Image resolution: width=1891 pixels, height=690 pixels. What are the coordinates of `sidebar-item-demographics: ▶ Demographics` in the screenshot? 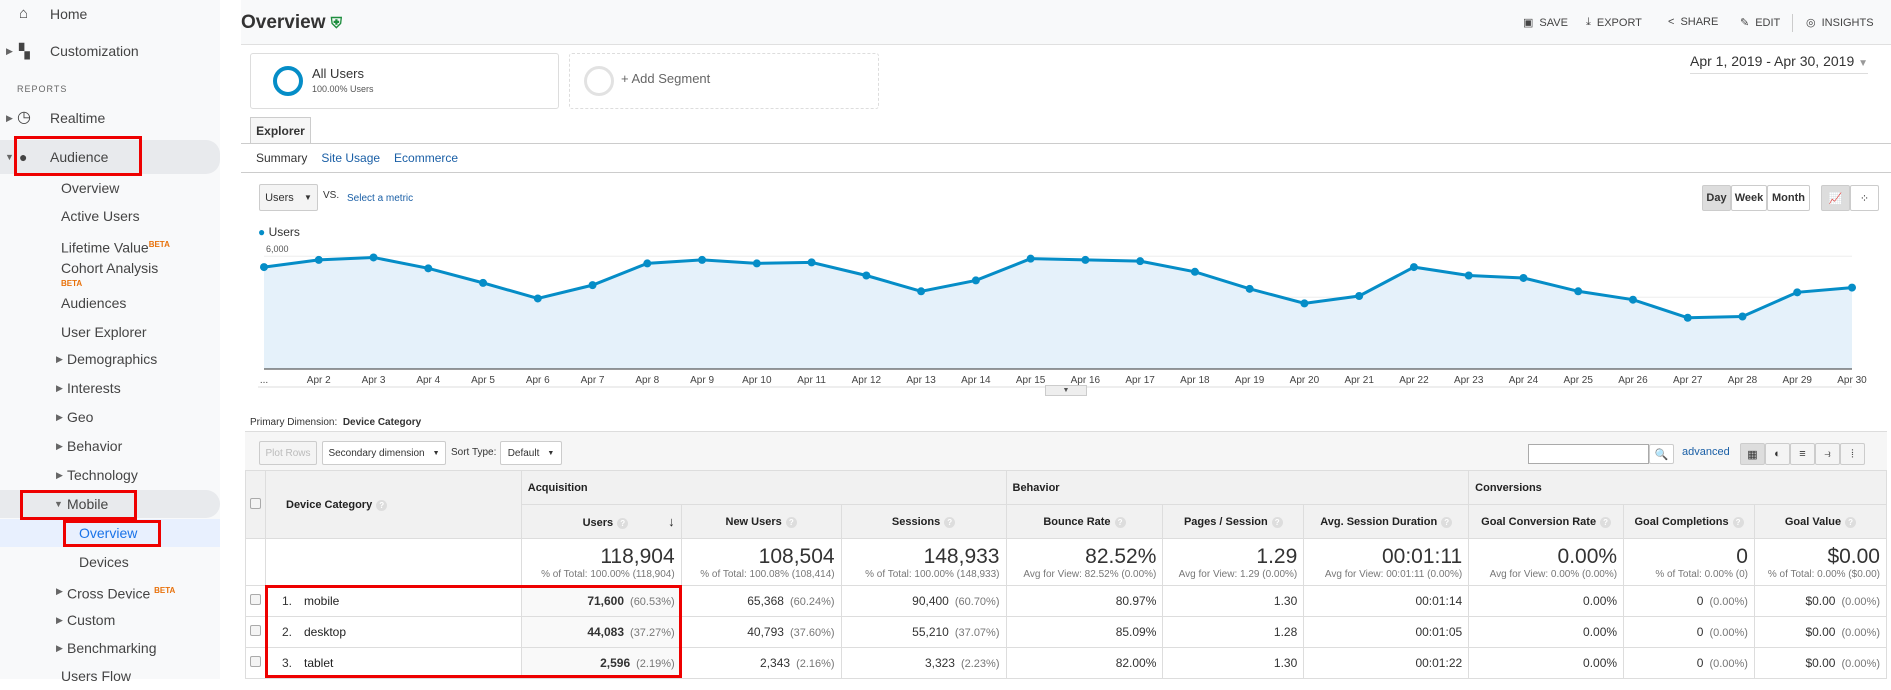 It's located at (107, 359).